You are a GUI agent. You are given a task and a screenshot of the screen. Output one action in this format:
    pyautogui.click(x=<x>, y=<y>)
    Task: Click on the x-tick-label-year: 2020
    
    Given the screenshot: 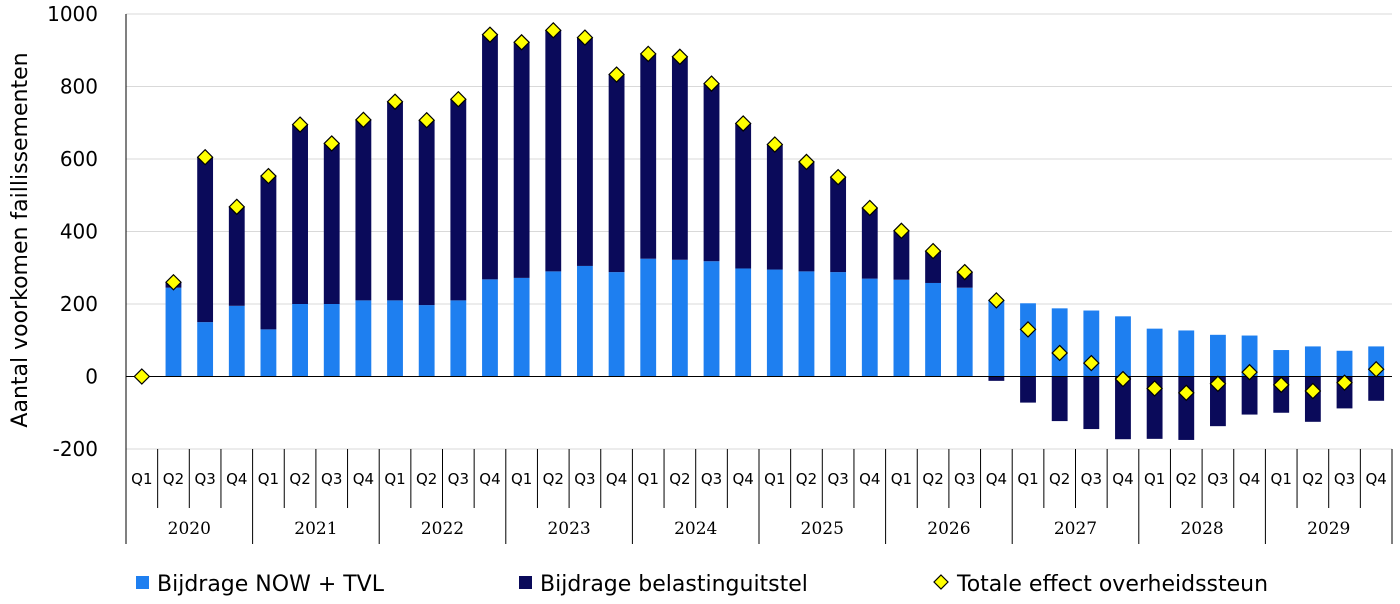 What is the action you would take?
    pyautogui.click(x=189, y=529)
    